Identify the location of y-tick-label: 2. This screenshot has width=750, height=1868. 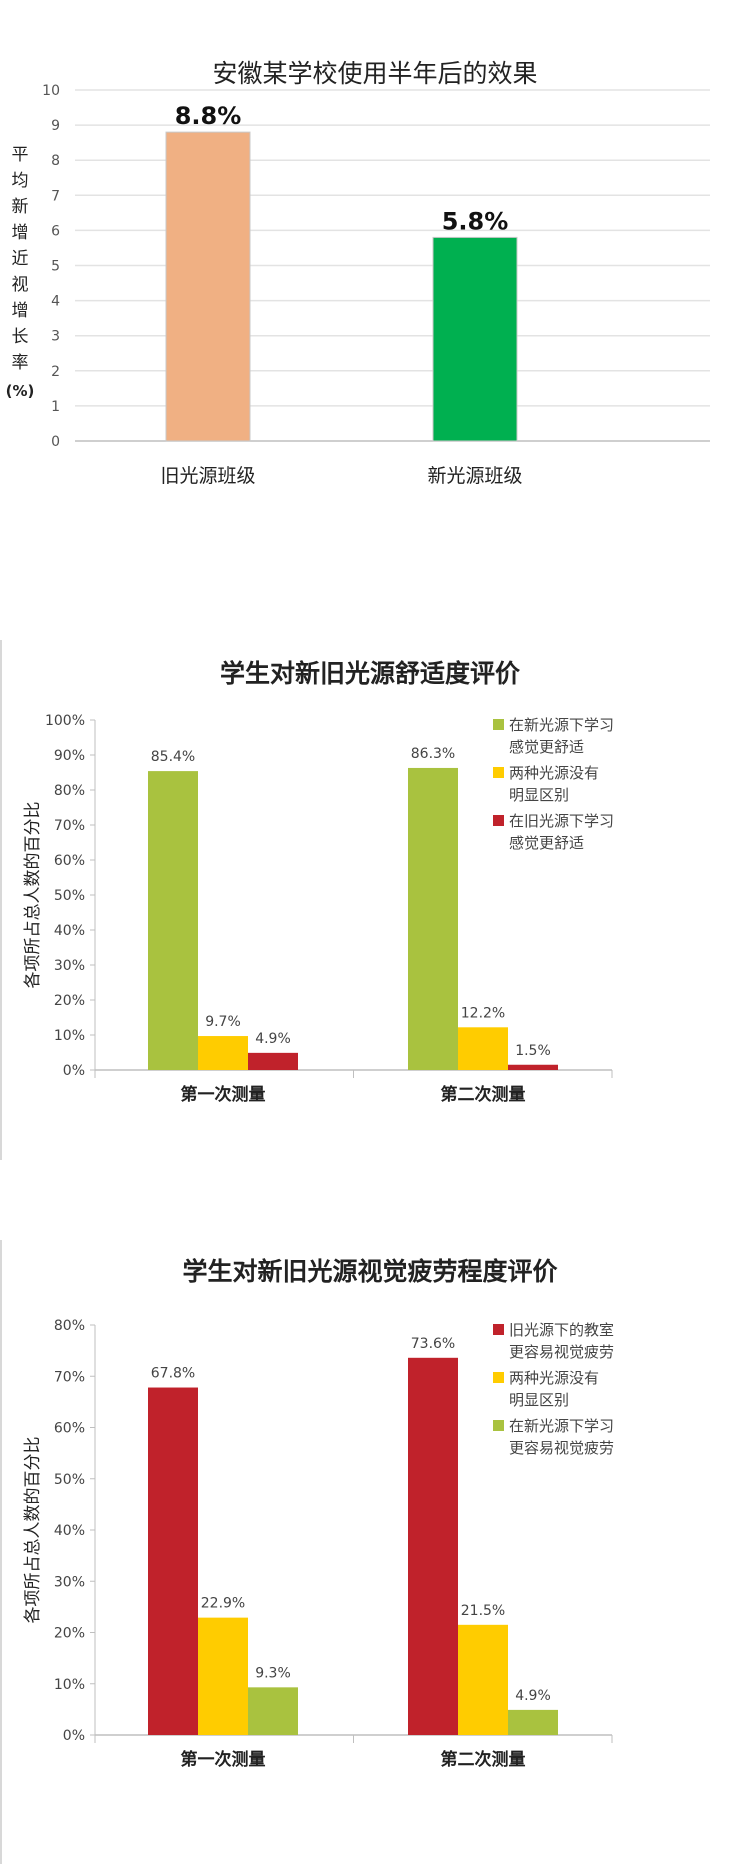
(55, 372).